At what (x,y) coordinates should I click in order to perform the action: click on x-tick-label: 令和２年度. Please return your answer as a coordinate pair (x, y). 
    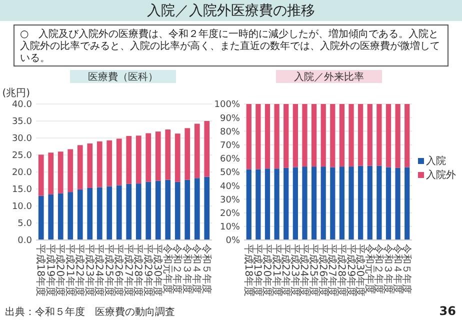
    Looking at the image, I should click on (177, 269).